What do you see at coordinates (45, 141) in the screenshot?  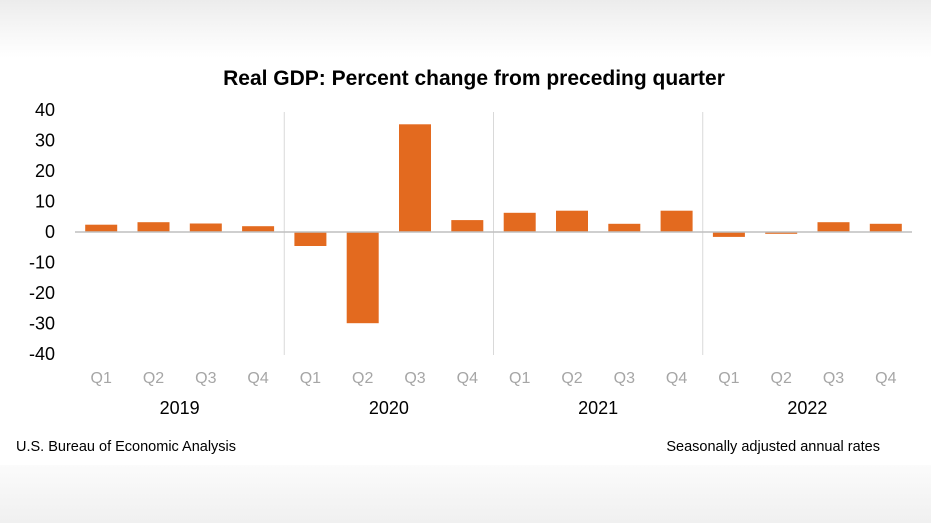 I see `y-tick-label: 30` at bounding box center [45, 141].